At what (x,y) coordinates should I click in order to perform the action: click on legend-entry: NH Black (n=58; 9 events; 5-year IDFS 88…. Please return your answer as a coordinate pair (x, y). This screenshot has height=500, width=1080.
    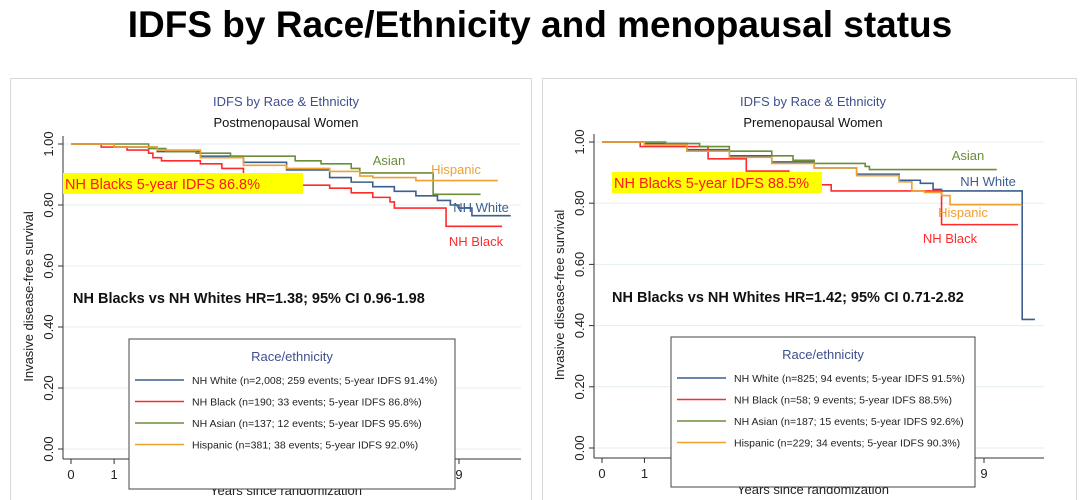
    Looking at the image, I should click on (843, 401).